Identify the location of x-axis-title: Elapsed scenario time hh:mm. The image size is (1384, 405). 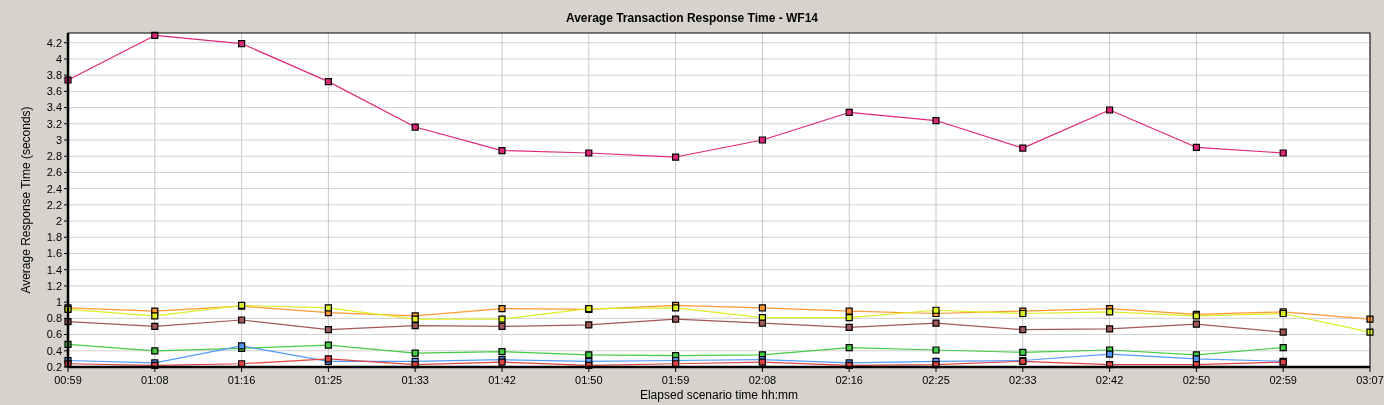
(719, 395).